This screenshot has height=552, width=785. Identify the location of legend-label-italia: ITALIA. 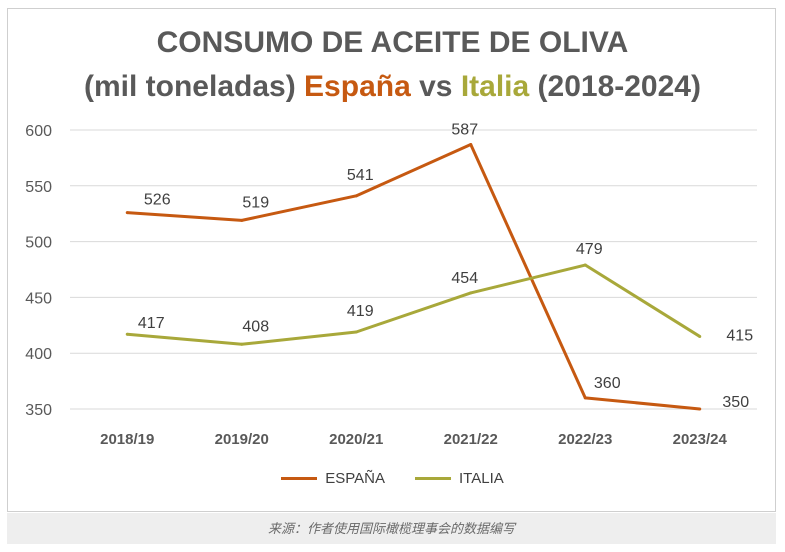
(481, 478).